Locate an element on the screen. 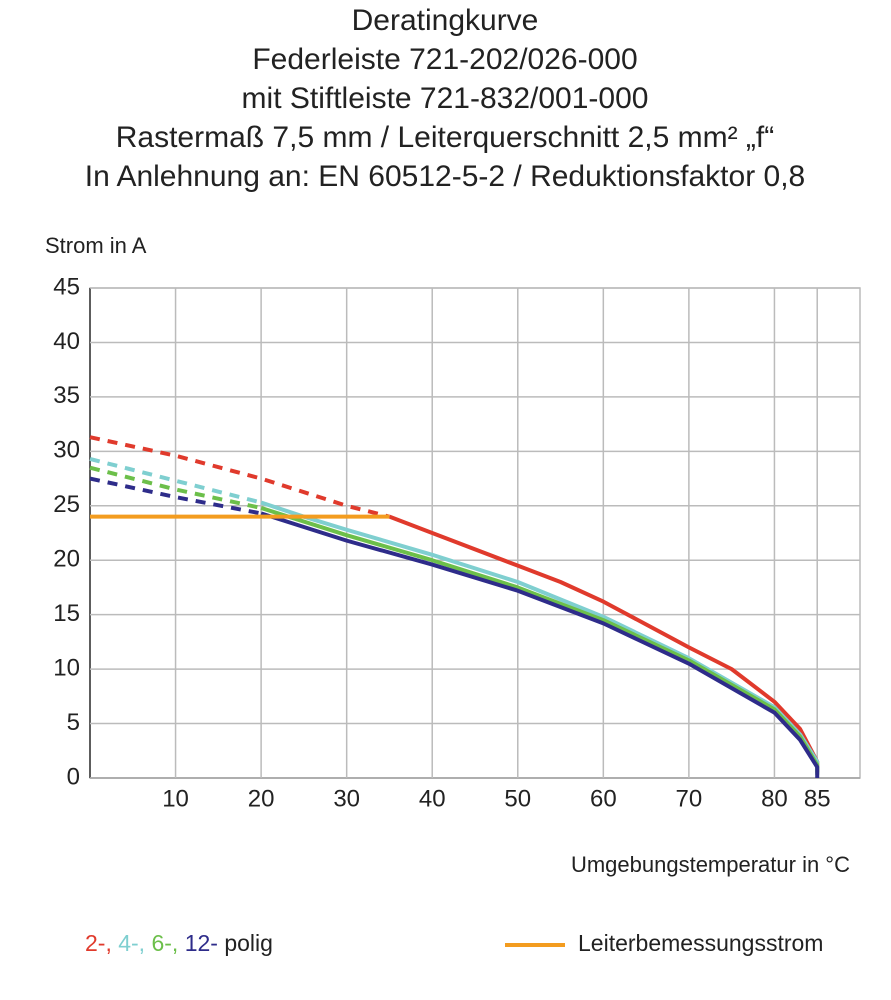 The width and height of the screenshot is (891, 1000). x-axis-label: Umgebungstemperatur in °C is located at coordinates (710, 864).